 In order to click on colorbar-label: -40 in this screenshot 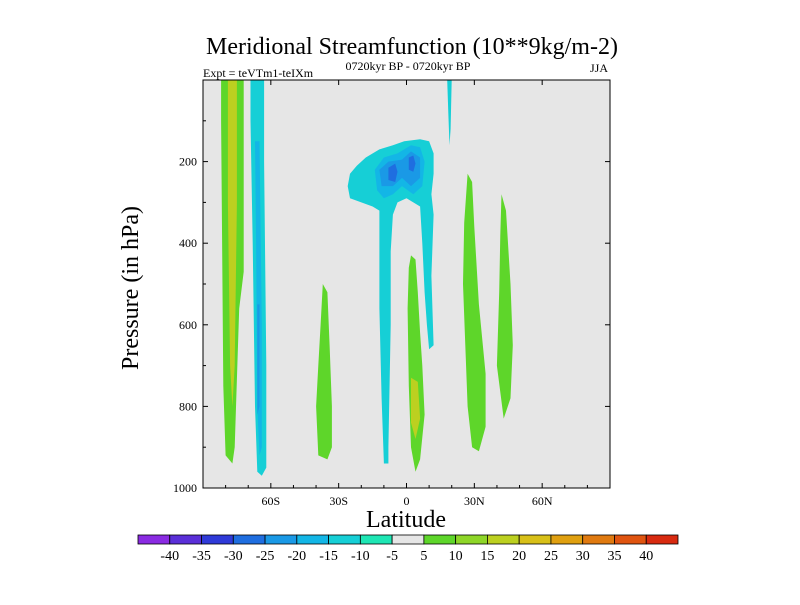, I will do `click(169, 556)`.